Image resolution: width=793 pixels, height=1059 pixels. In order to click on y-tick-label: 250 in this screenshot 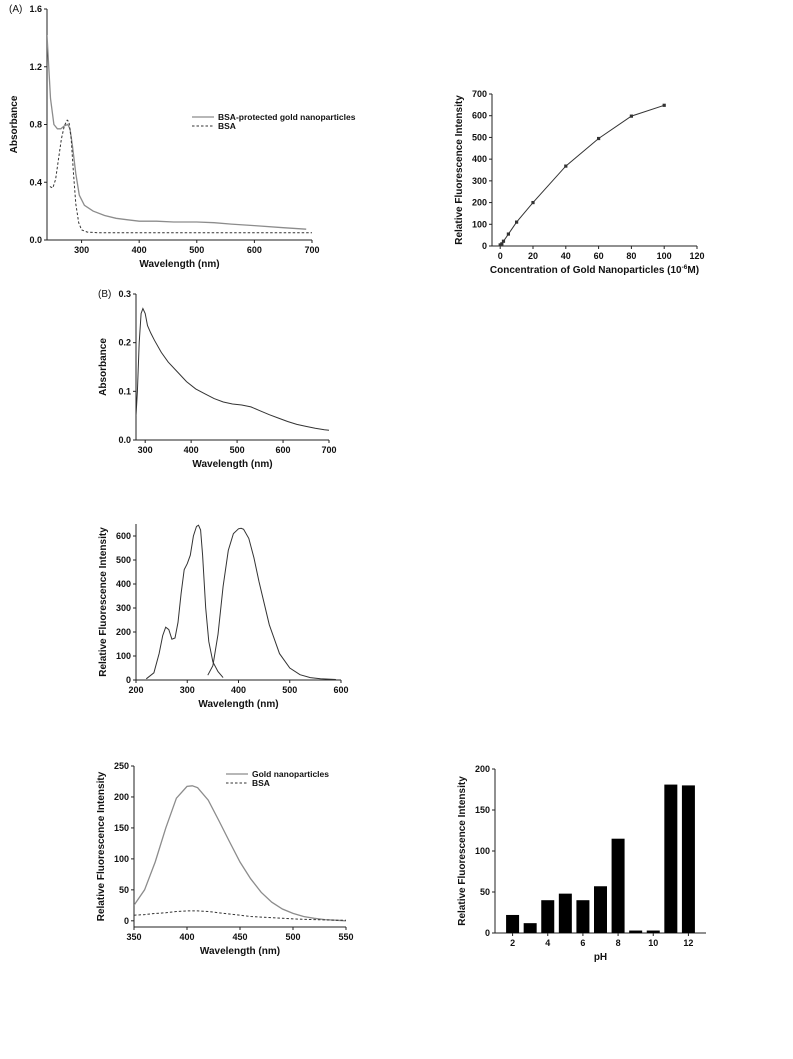, I will do `click(121, 766)`.